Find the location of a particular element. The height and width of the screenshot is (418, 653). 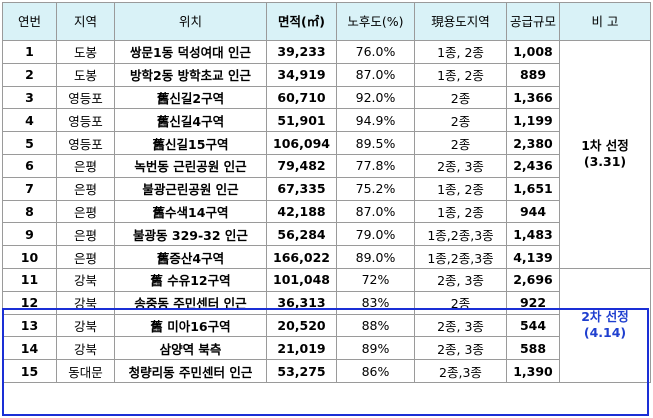

table-row: 14 강북 삼양역 북측 21,019 89% 2종, 3종 588 is located at coordinates (326, 348).